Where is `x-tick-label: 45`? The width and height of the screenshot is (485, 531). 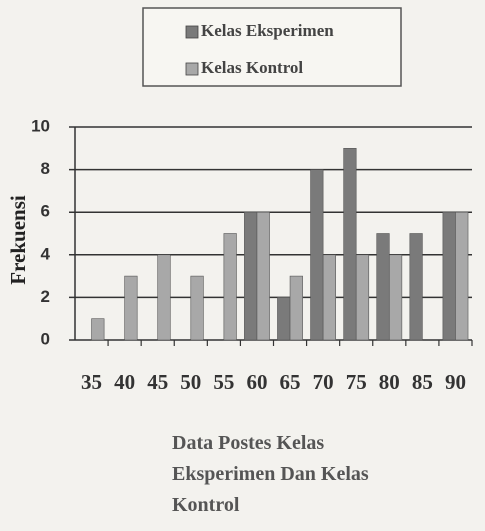
x-tick-label: 45 is located at coordinates (157, 382).